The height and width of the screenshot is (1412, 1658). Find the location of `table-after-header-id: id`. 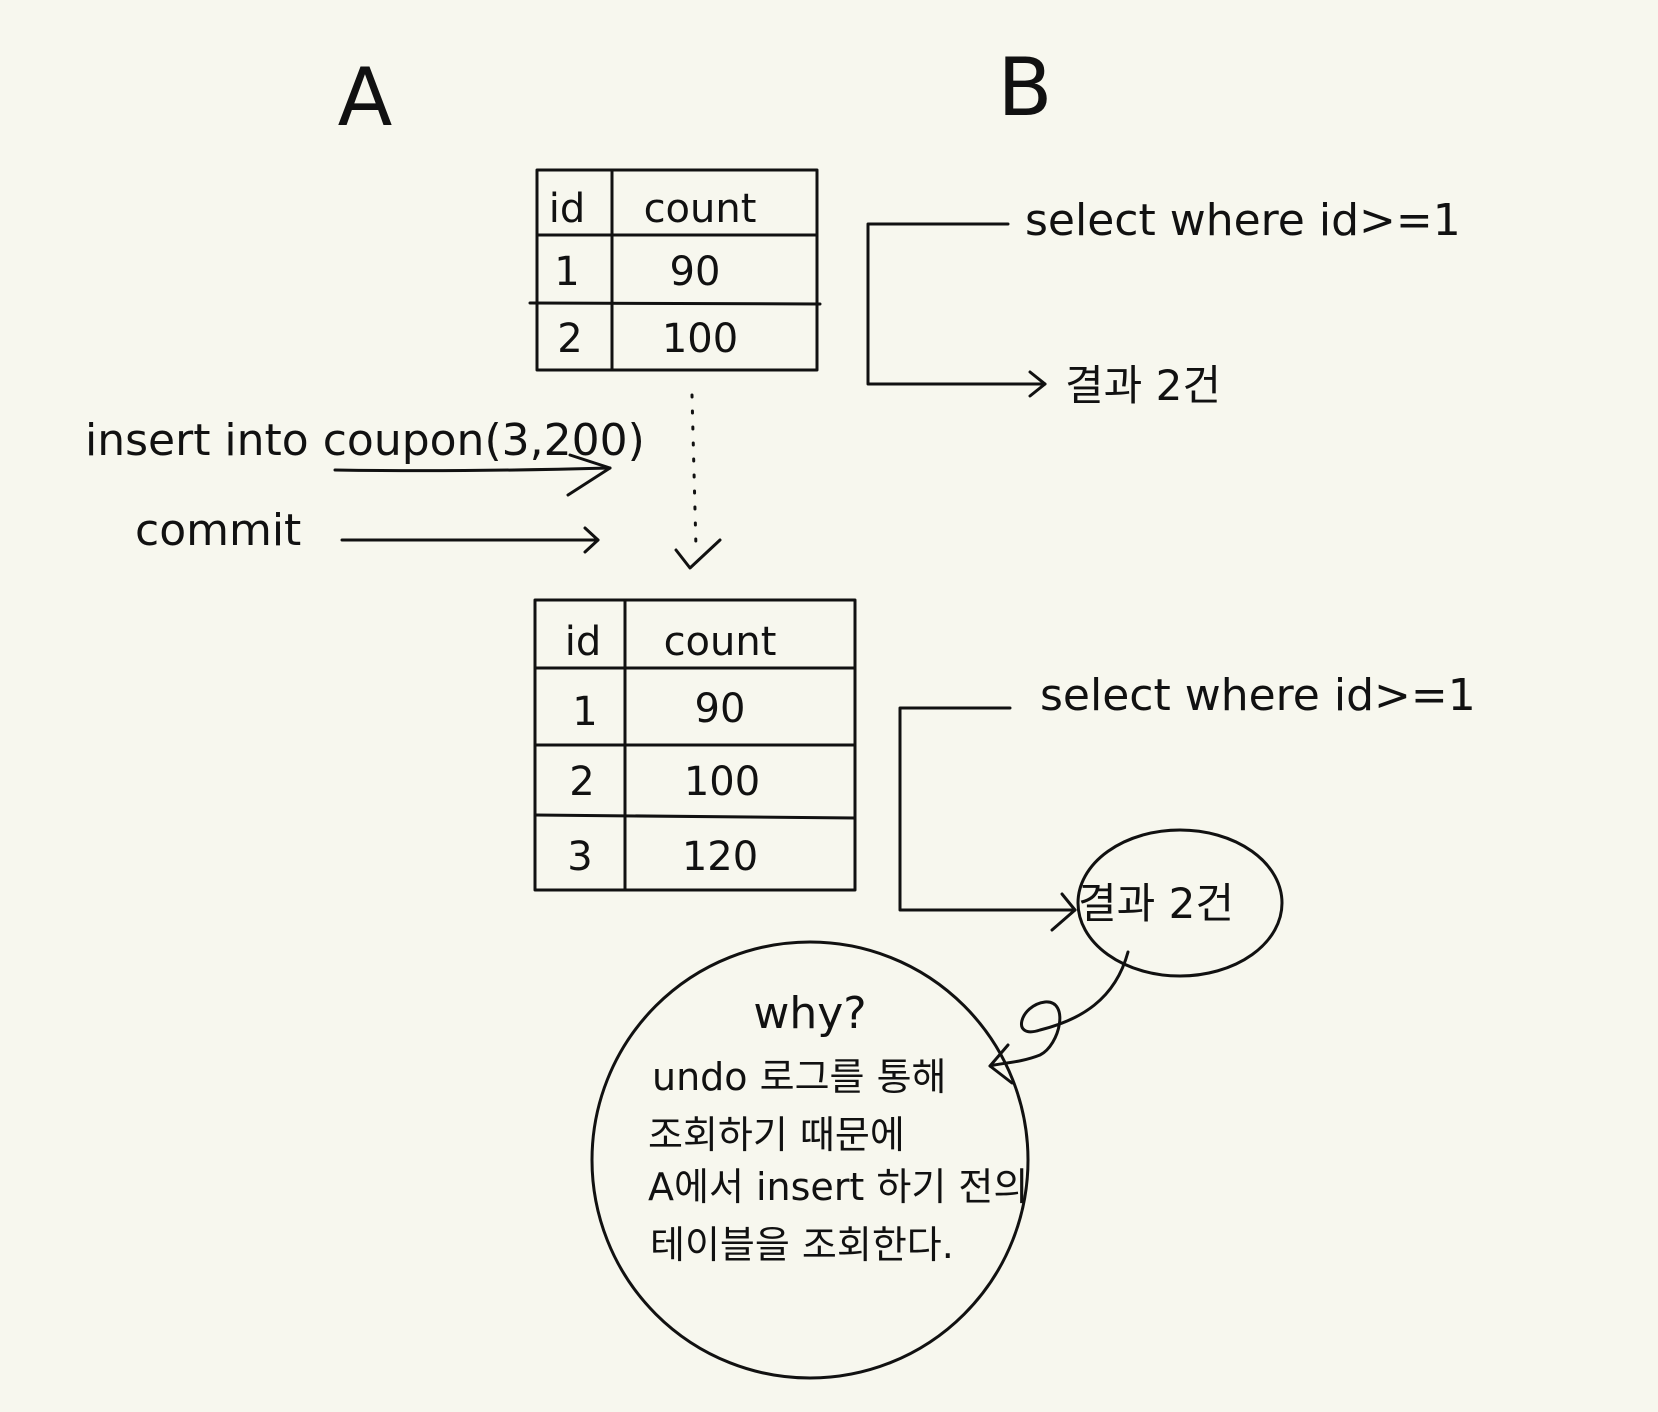

table-after-header-id: id is located at coordinates (583, 642).